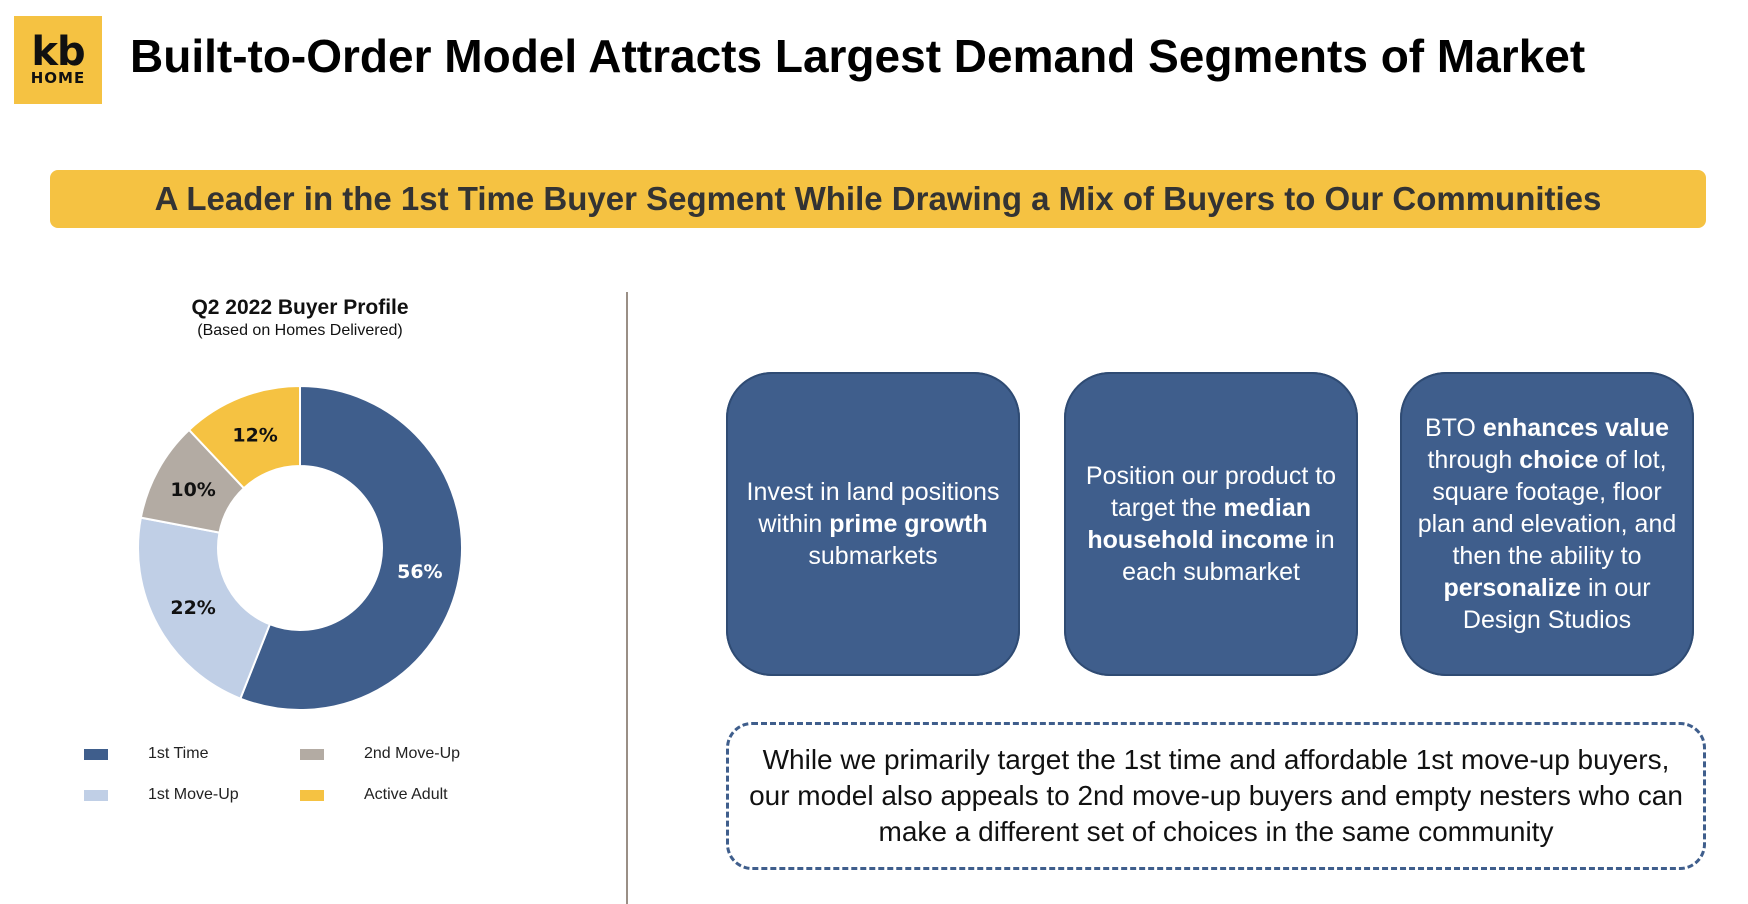 The width and height of the screenshot is (1748, 904). I want to click on card-text: in our Design Studios, so click(1556, 604).